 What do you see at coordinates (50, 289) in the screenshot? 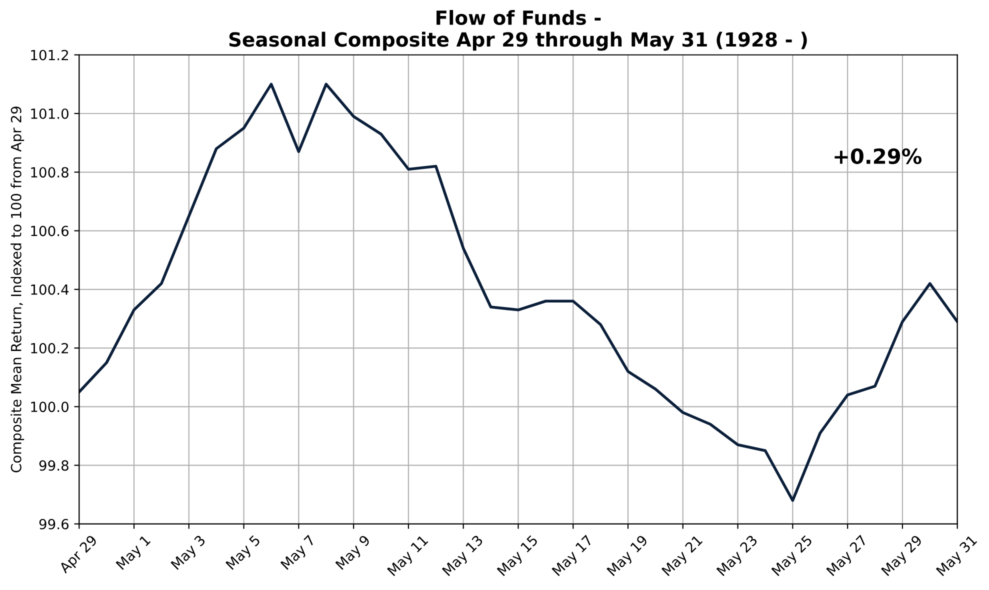
I see `y-tick-label: 100.4` at bounding box center [50, 289].